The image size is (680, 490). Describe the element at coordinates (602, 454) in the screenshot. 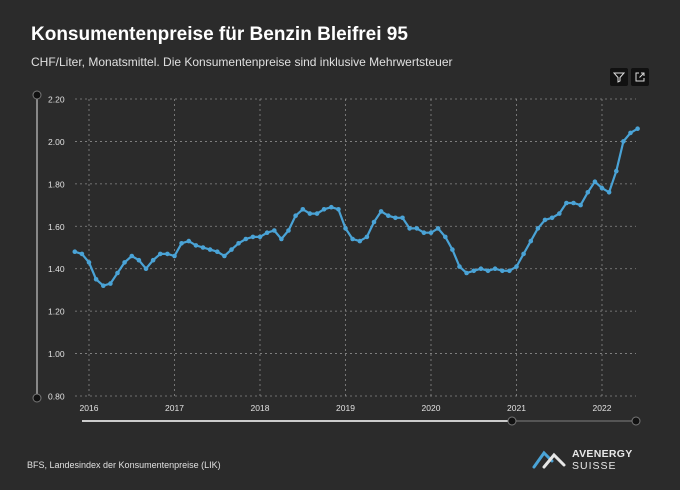

I see `logo-line1: AVENERGY` at that location.